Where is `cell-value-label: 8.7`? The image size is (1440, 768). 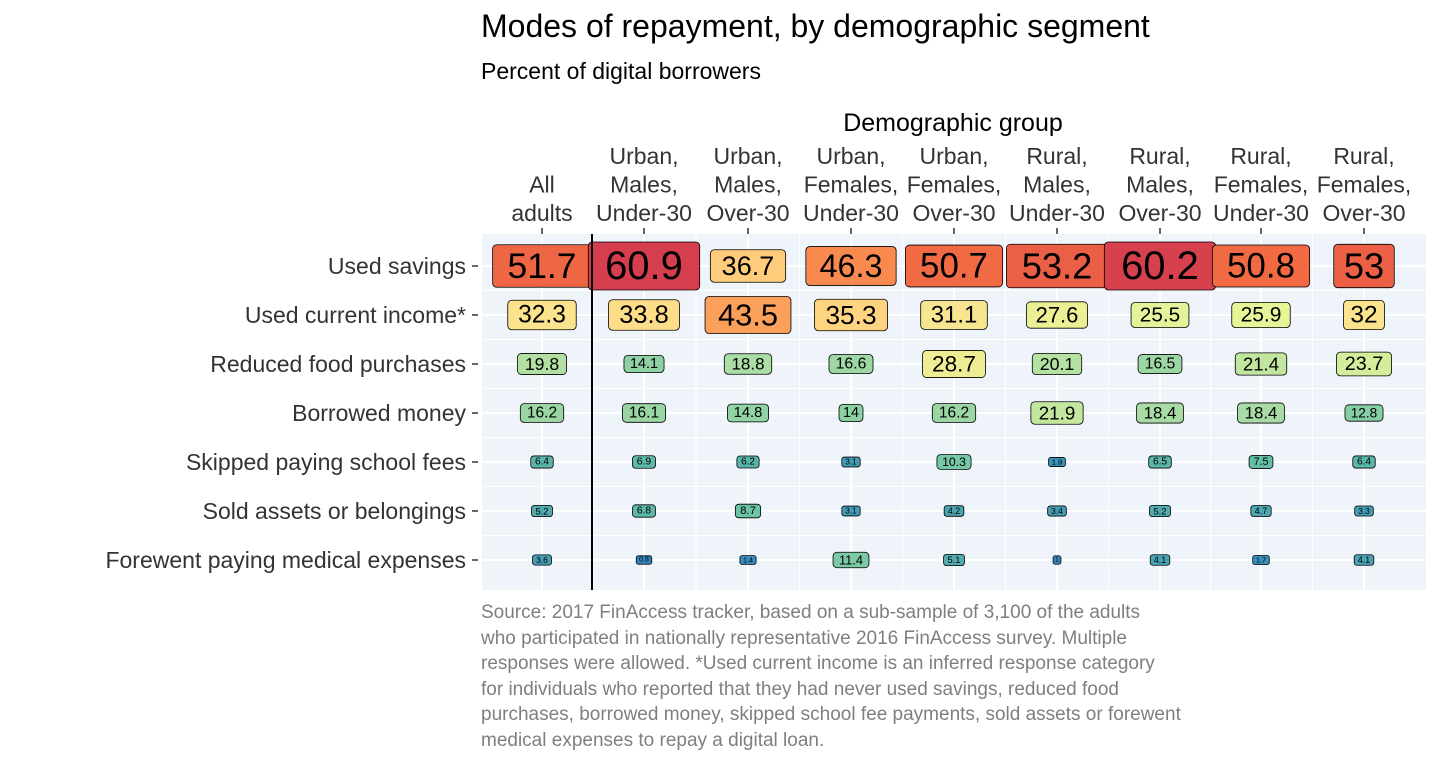
cell-value-label: 8.7 is located at coordinates (748, 511).